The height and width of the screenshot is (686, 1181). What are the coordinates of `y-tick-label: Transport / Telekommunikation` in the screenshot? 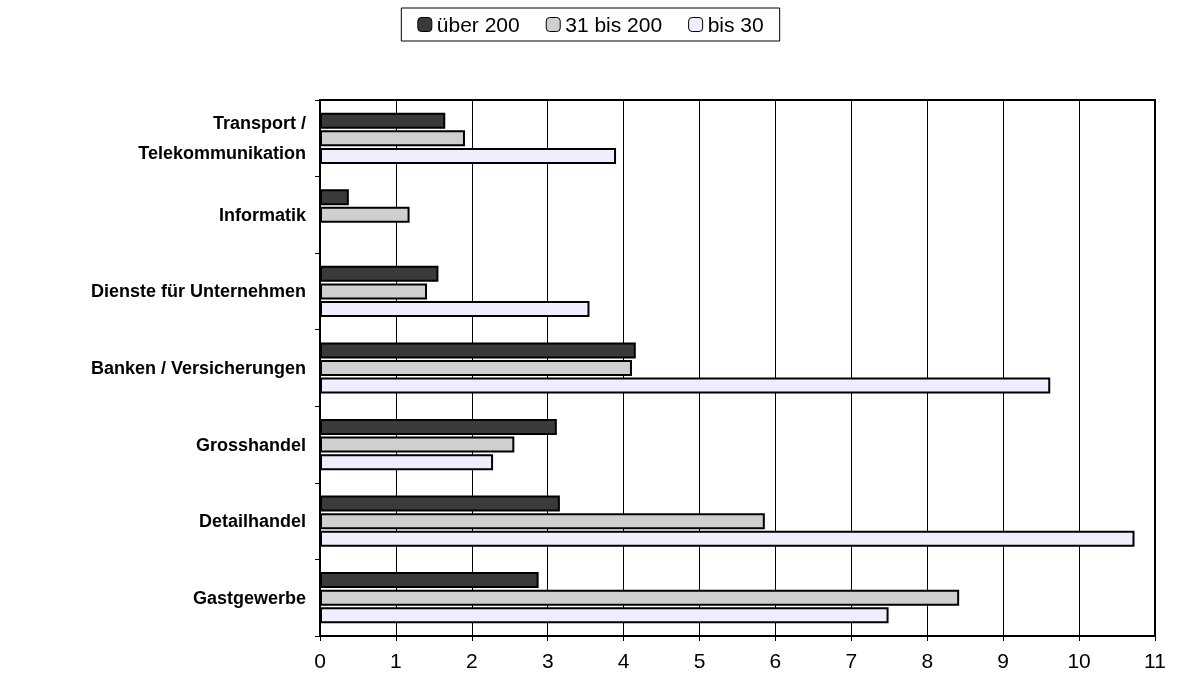 It's located at (222, 138).